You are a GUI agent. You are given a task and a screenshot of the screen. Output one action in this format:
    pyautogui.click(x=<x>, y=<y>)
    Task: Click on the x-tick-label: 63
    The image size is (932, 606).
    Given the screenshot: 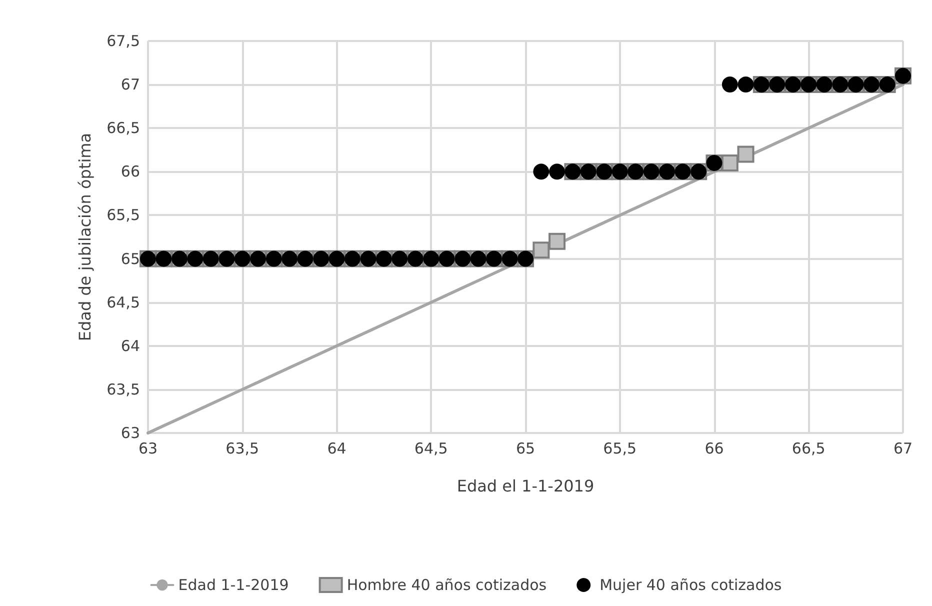 What is the action you would take?
    pyautogui.click(x=148, y=449)
    